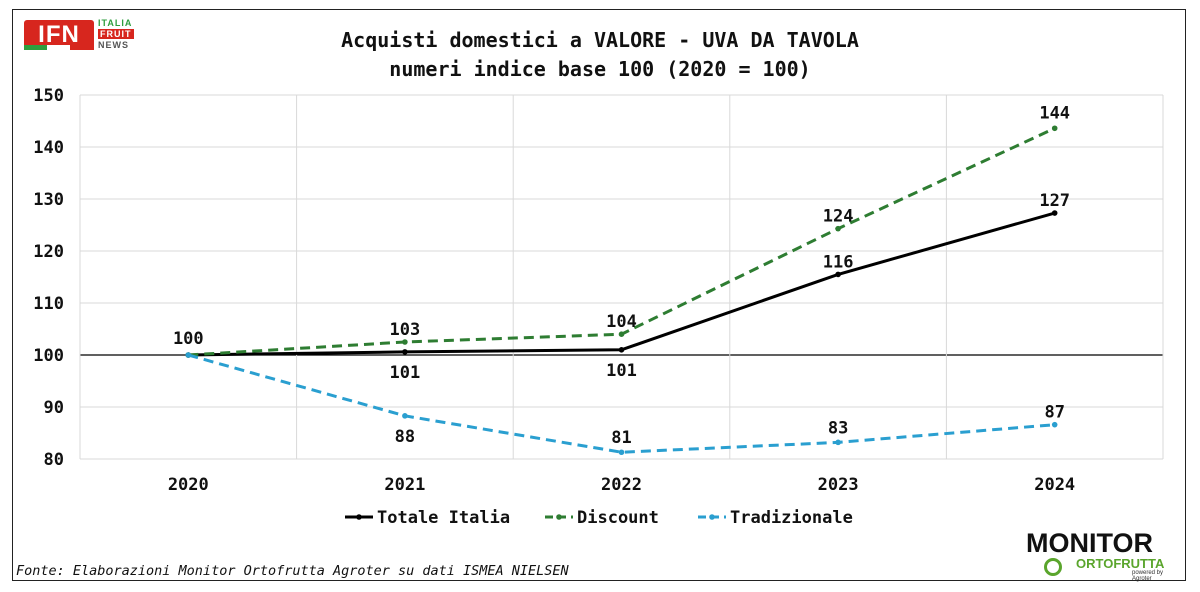 Image resolution: width=1200 pixels, height=592 pixels. I want to click on x-tick-label: 2023, so click(838, 485).